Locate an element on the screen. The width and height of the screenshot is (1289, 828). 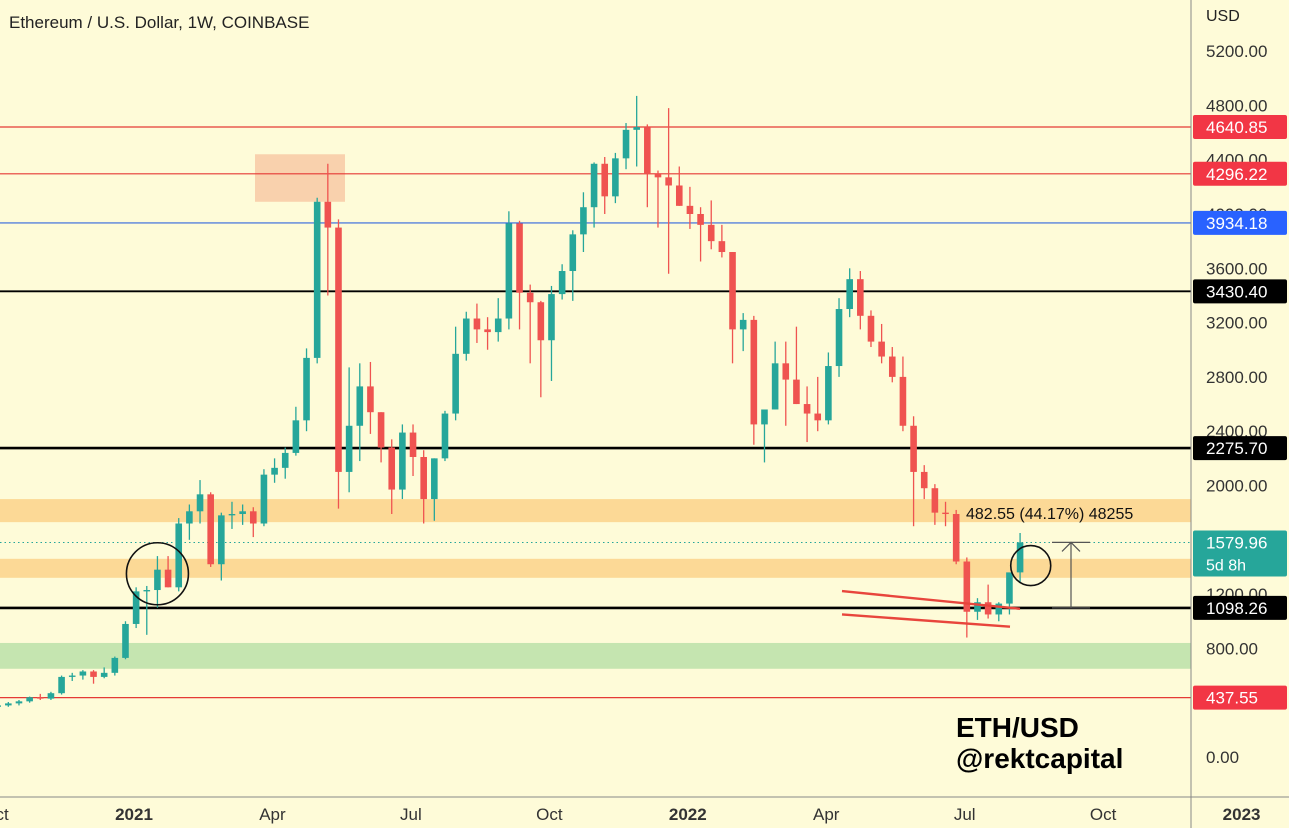
price-label-2275.70: 2275.70 is located at coordinates (1240, 448).